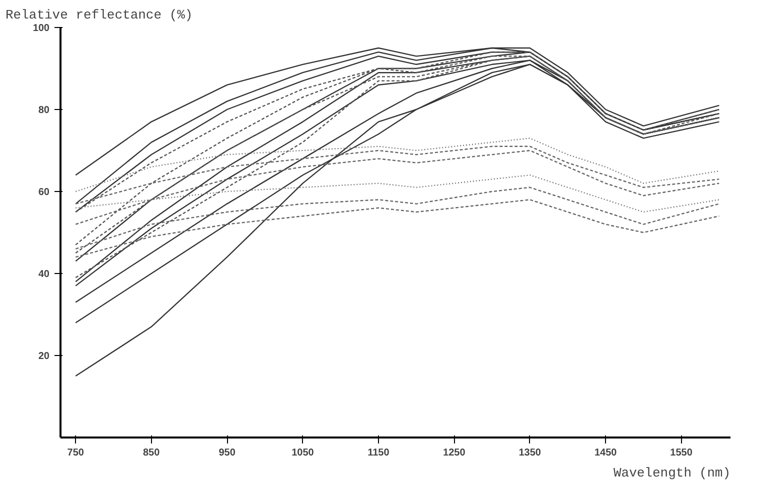 Image resolution: width=765 pixels, height=489 pixels. Describe the element at coordinates (672, 473) in the screenshot. I see `x-axis-title: Wavelength (nm)` at that location.